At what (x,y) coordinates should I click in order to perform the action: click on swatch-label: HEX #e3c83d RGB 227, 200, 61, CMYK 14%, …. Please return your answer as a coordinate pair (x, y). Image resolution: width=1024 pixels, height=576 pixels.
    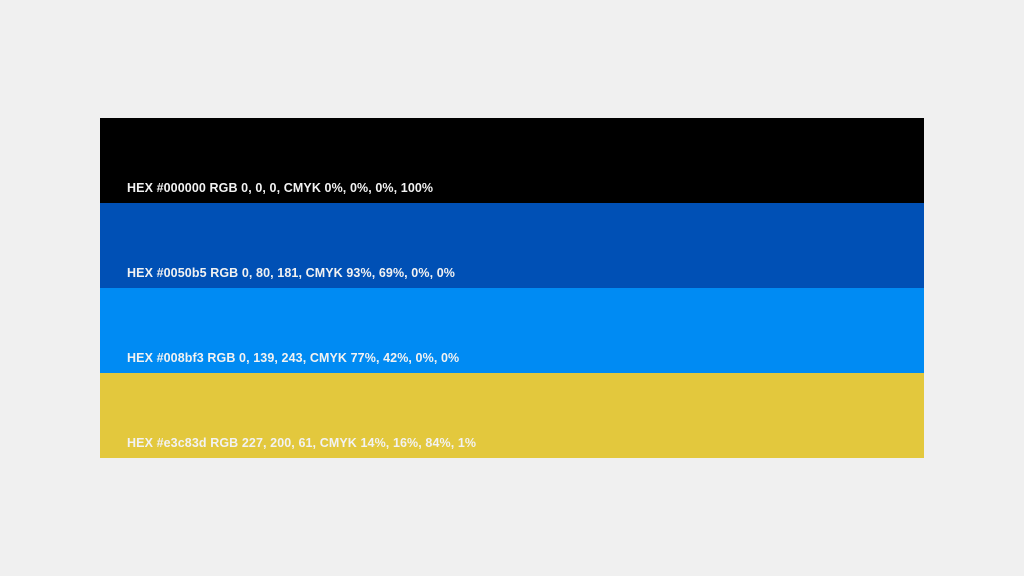
    Looking at the image, I should click on (302, 443).